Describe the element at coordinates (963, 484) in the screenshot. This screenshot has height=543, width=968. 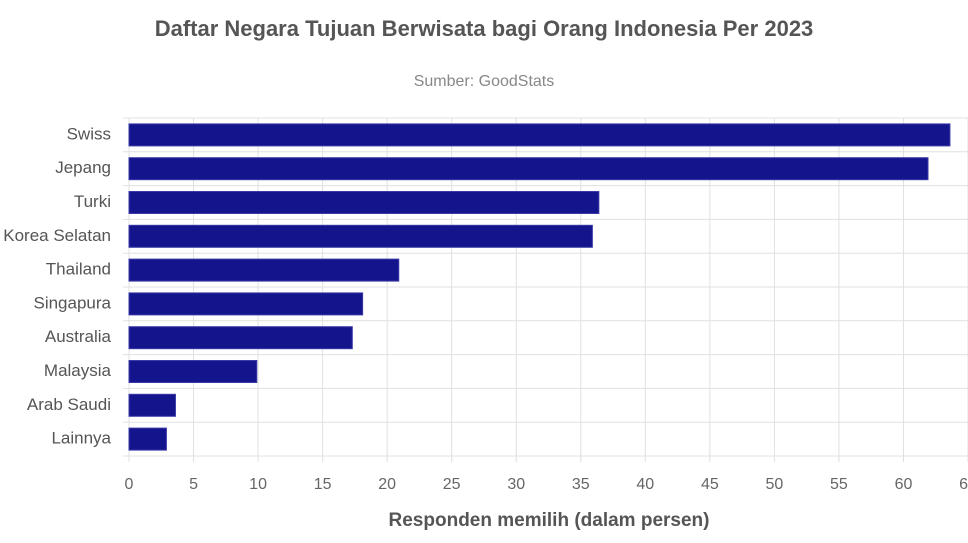
I see `x-tick-label: 65` at that location.